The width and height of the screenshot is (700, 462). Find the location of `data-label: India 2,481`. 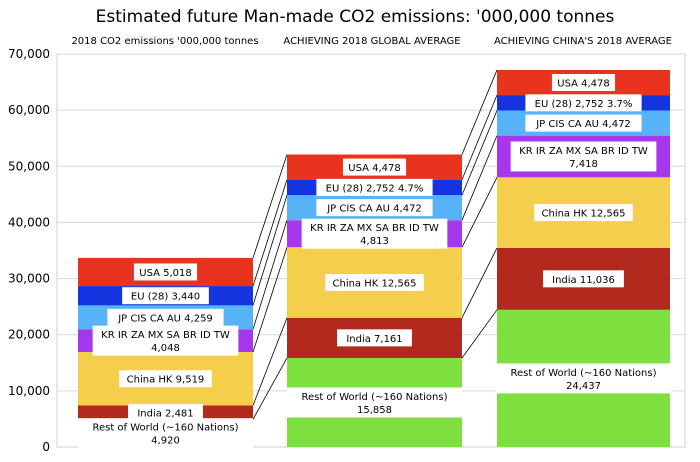

data-label: India 2,481 is located at coordinates (165, 413).